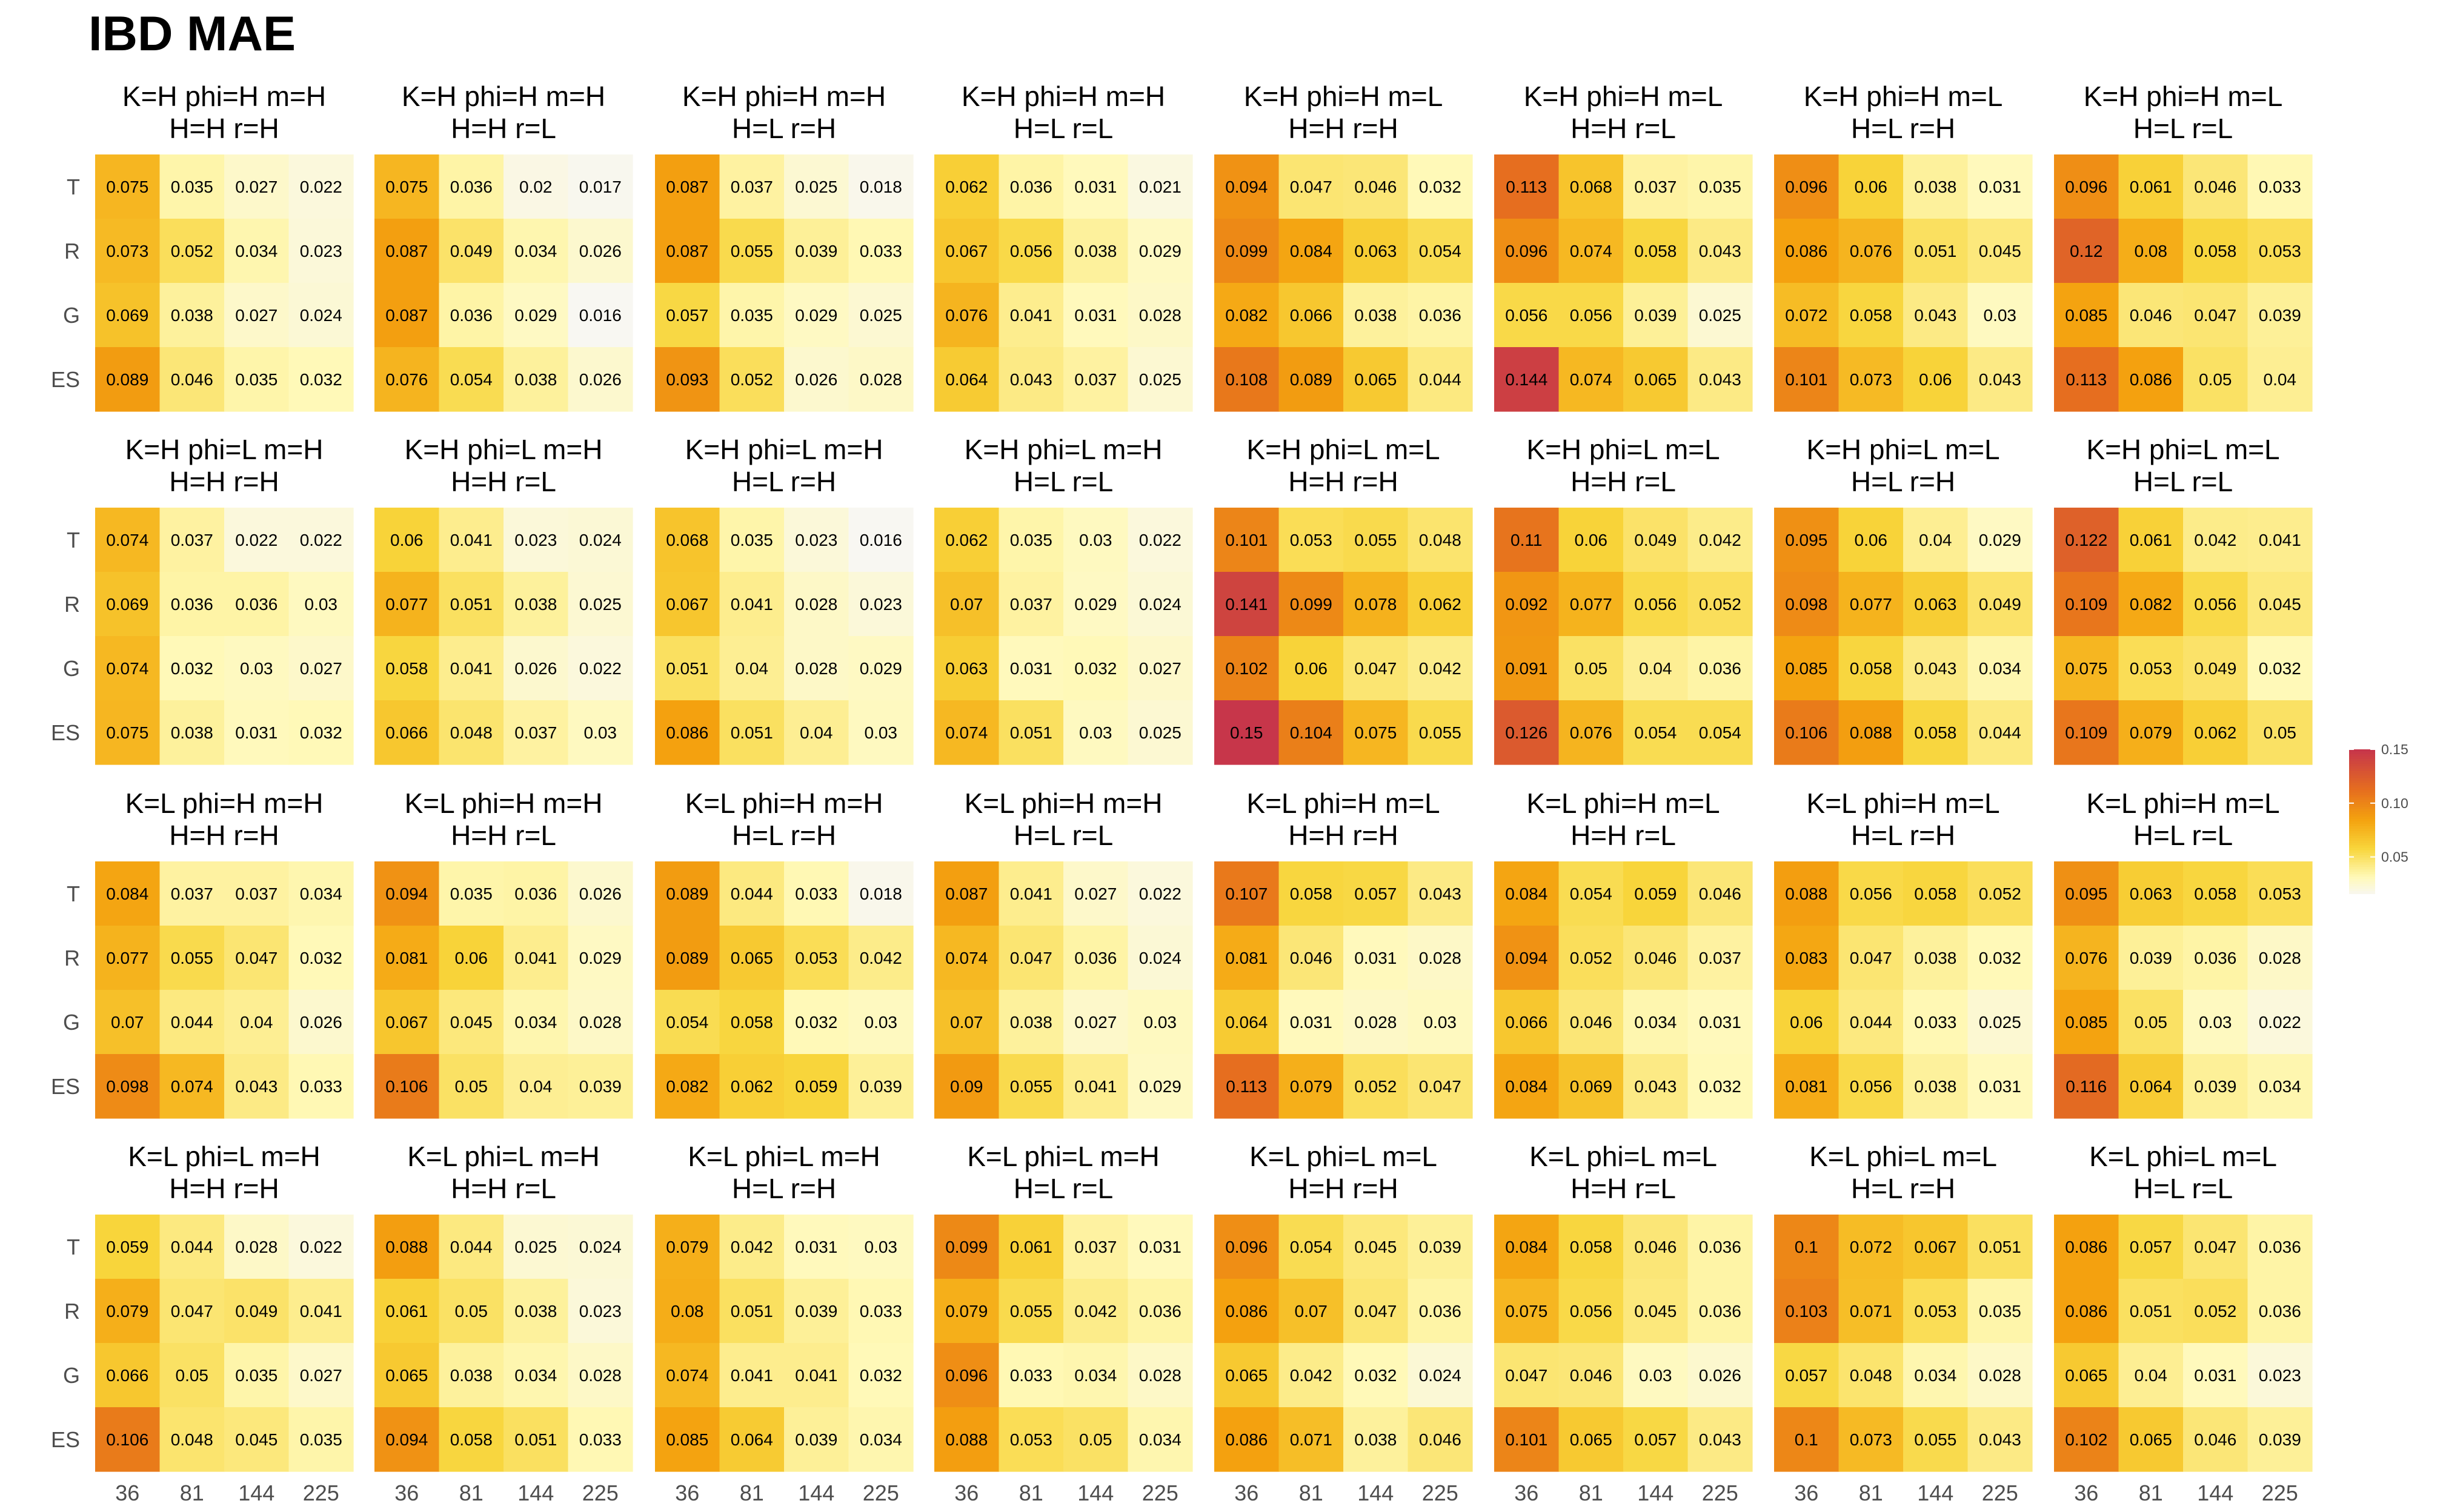  I want to click on cell-label: 0.048, so click(1871, 1375).